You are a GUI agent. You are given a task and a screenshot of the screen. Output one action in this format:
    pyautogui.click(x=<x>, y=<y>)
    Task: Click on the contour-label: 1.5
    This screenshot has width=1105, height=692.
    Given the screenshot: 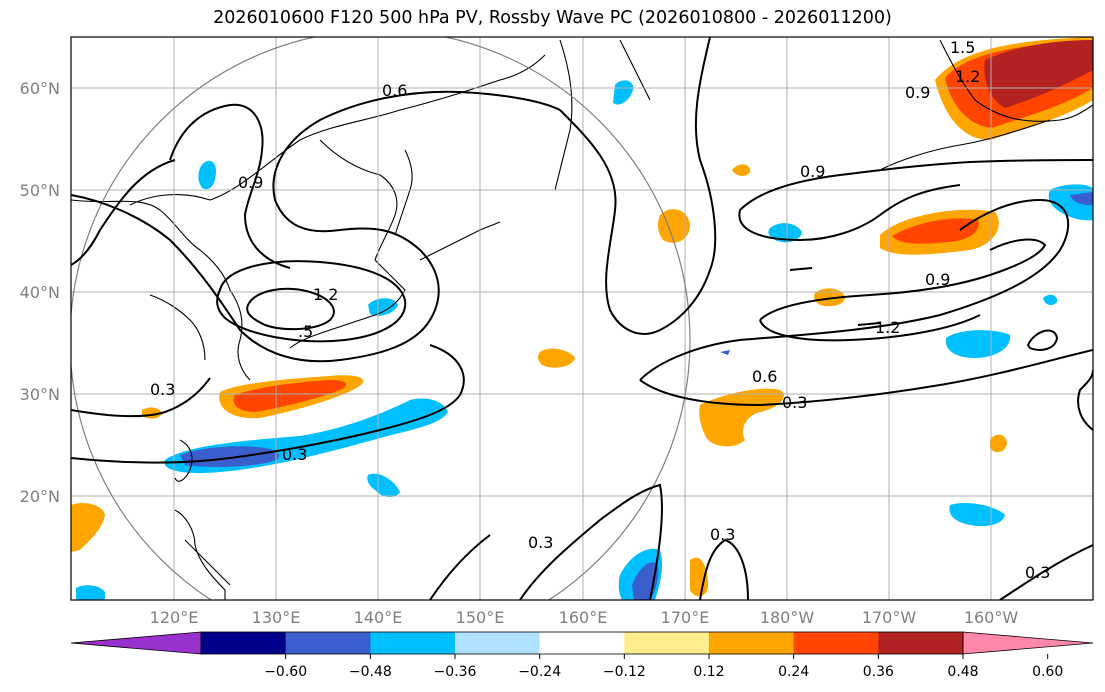 What is the action you would take?
    pyautogui.click(x=962, y=47)
    